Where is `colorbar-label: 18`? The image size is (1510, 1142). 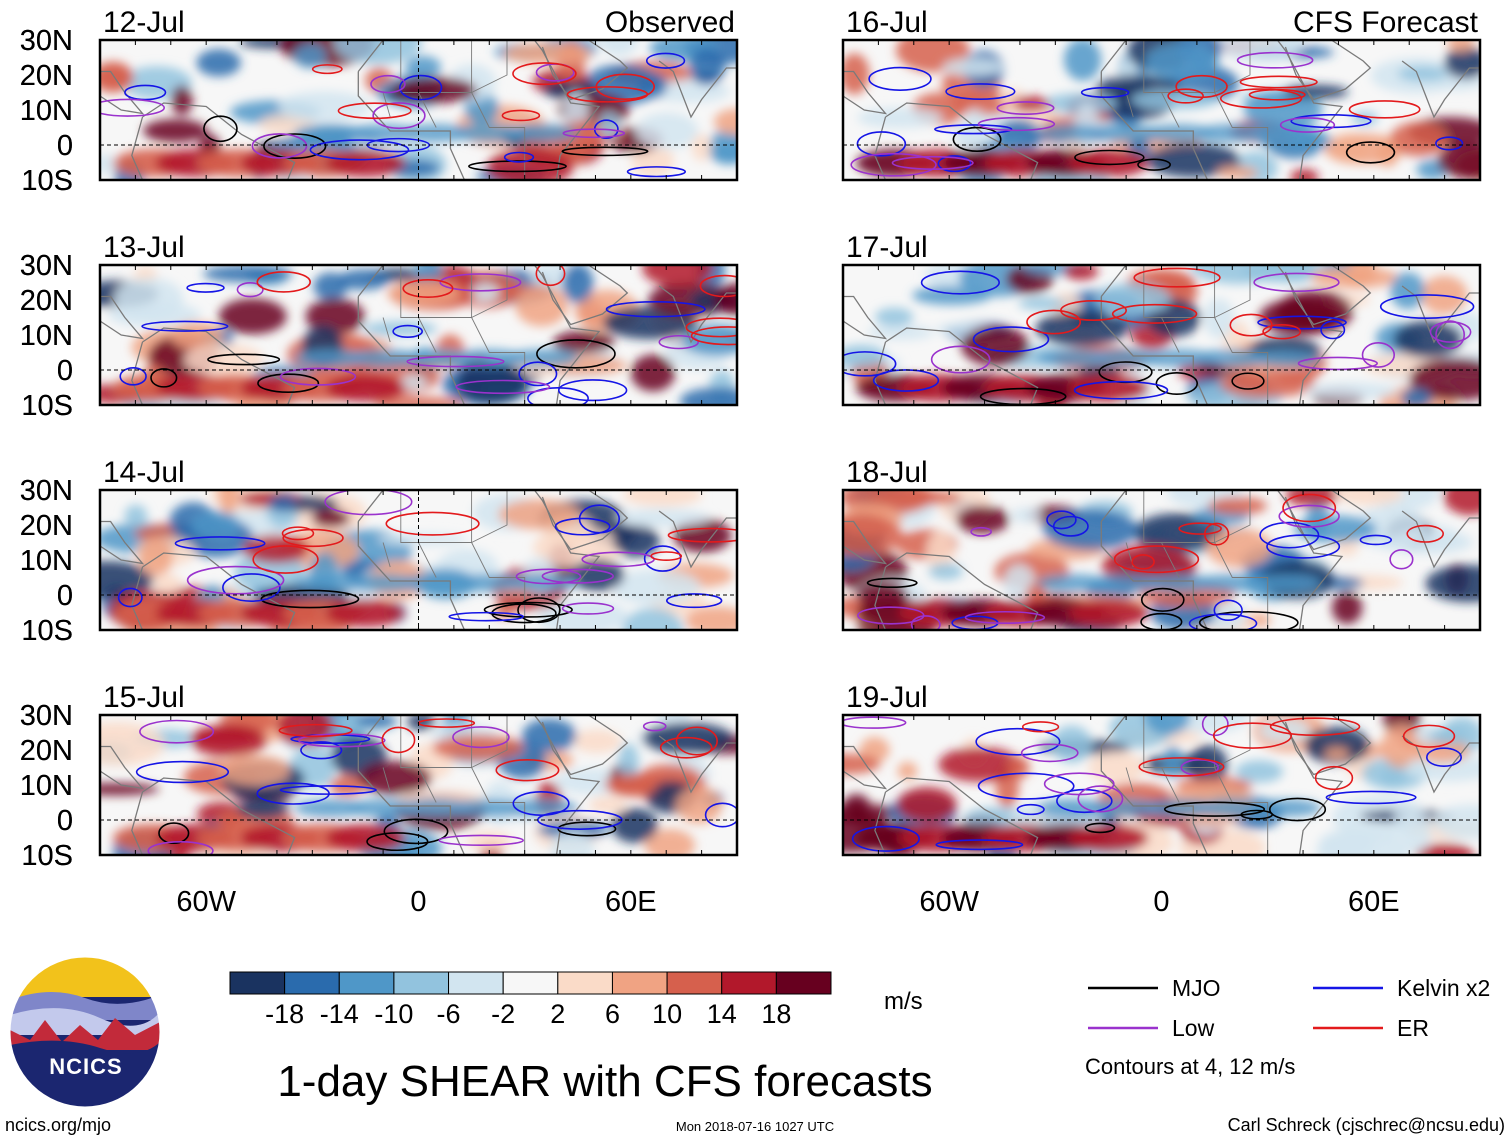
colorbar-label: 18 is located at coordinates (776, 1014).